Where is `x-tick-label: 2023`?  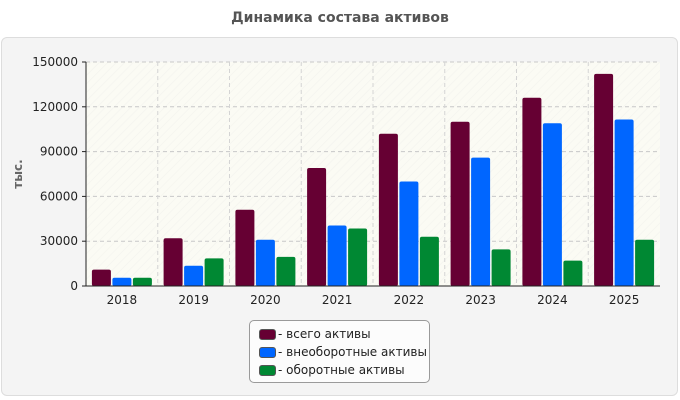
x-tick-label: 2023 is located at coordinates (480, 300).